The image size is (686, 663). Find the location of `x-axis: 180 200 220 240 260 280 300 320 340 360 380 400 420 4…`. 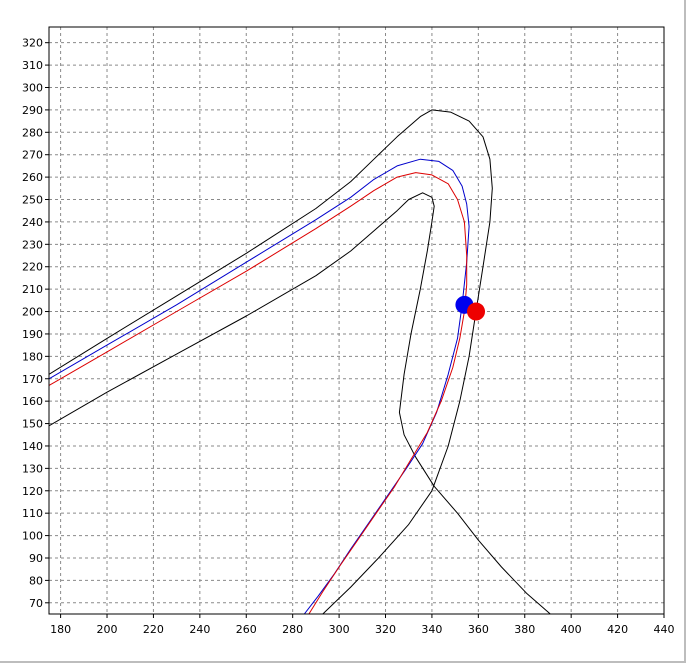

x-axis: 180 200 220 240 260 280 300 320 340 360 380 400 420 4… is located at coordinates (362, 625).